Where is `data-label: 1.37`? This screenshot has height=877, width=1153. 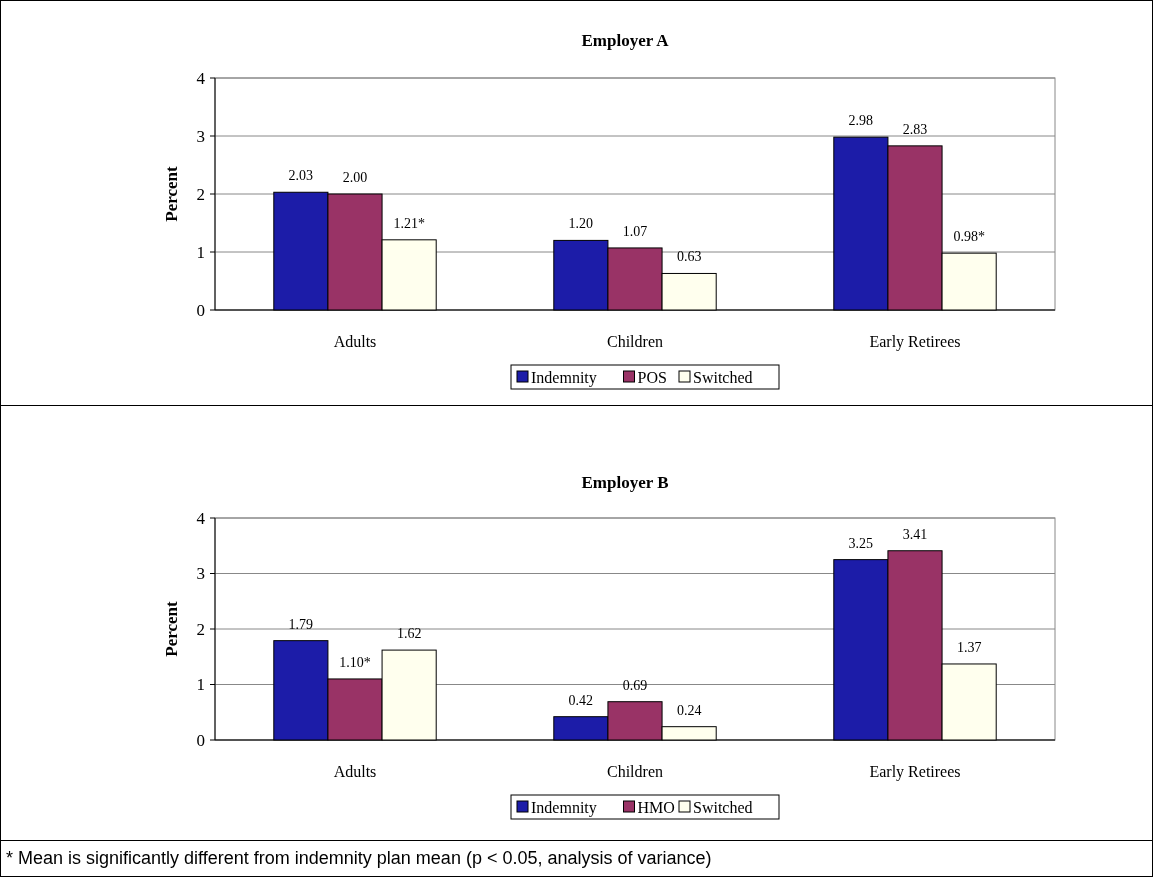 data-label: 1.37 is located at coordinates (969, 647).